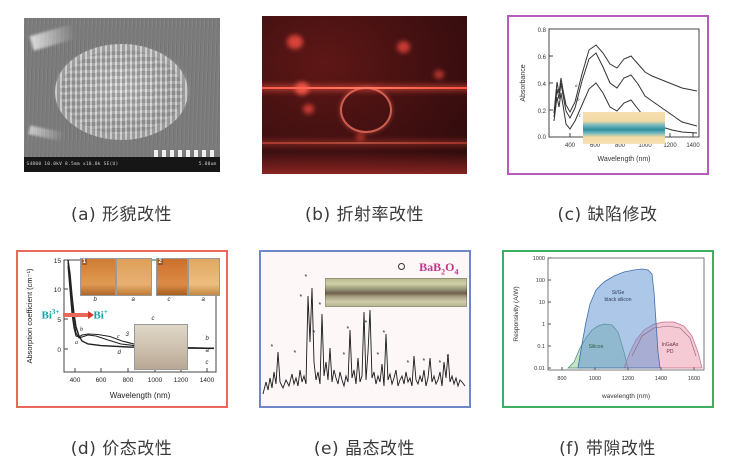 This screenshot has height=469, width=729. What do you see at coordinates (623, 128) in the screenshot?
I see `glass-sample-inset` at bounding box center [623, 128].